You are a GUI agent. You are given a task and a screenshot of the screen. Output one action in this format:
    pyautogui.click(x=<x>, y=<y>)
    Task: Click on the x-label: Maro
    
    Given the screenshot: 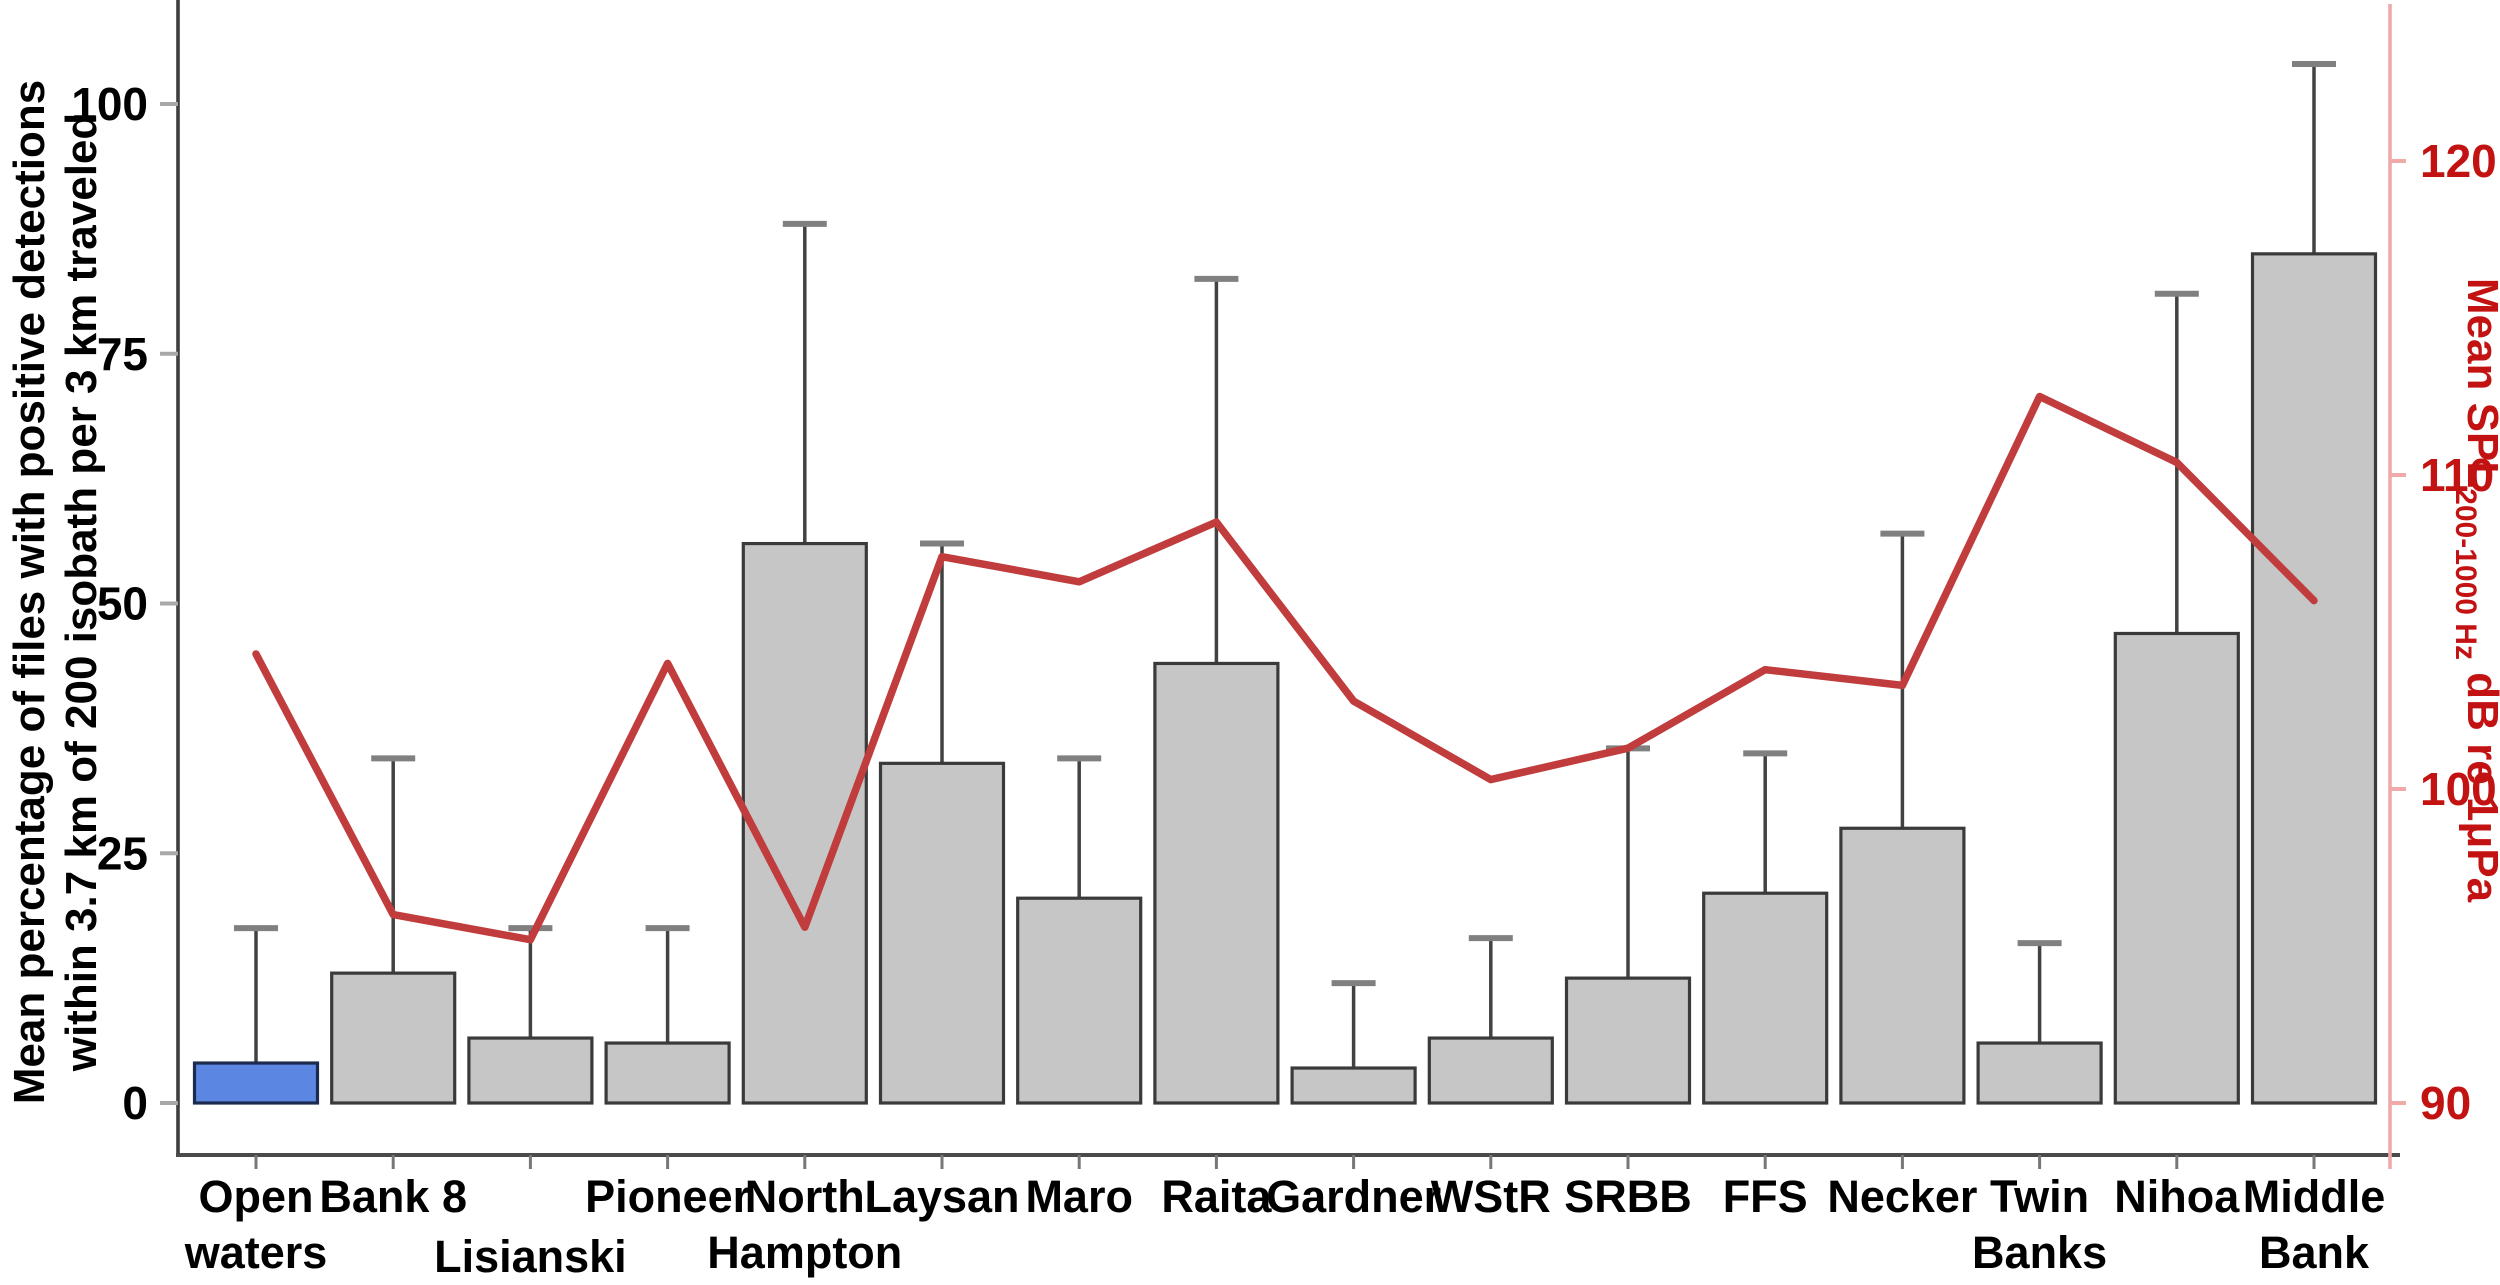 What is the action you would take?
    pyautogui.click(x=1079, y=1196)
    